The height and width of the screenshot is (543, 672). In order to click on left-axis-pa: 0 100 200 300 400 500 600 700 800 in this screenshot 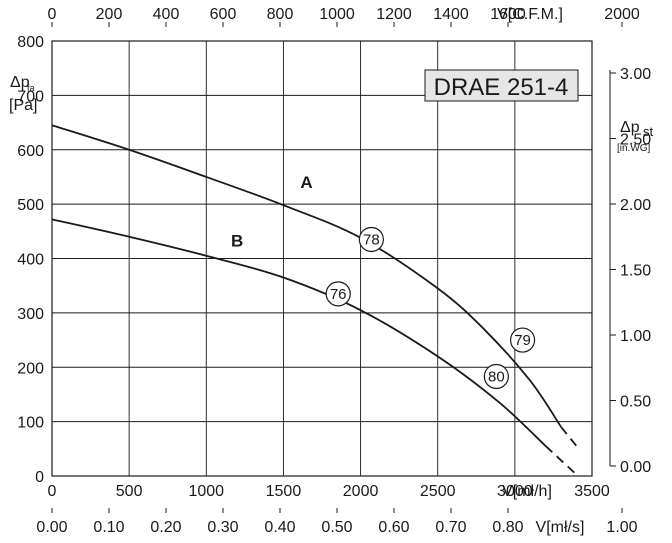, I will do `click(30, 260)`.